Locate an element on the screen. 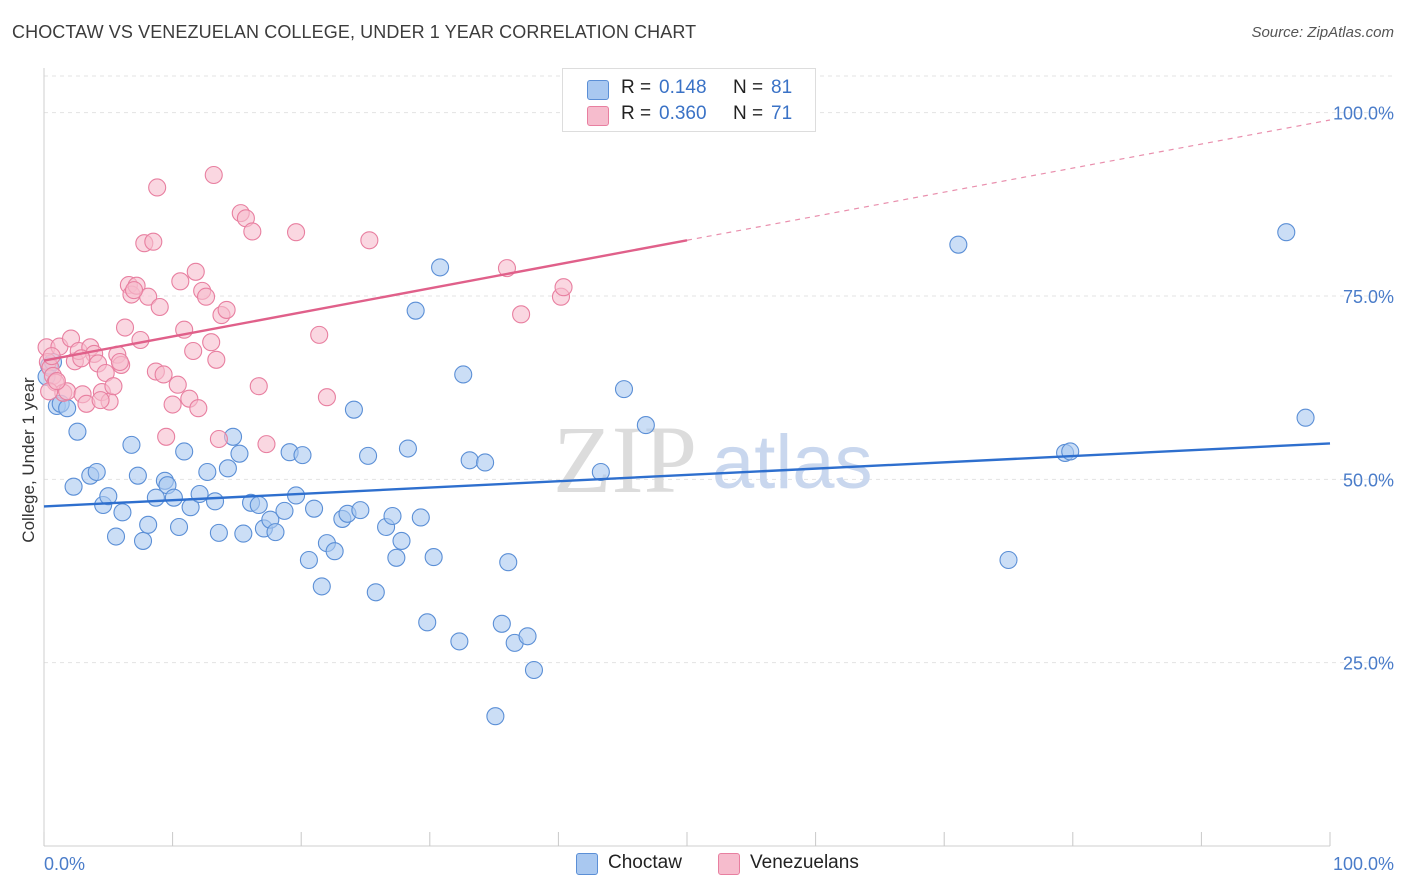 This screenshot has width=1406, height=892. bottom-legend-swatch-choctaw is located at coordinates (587, 864).